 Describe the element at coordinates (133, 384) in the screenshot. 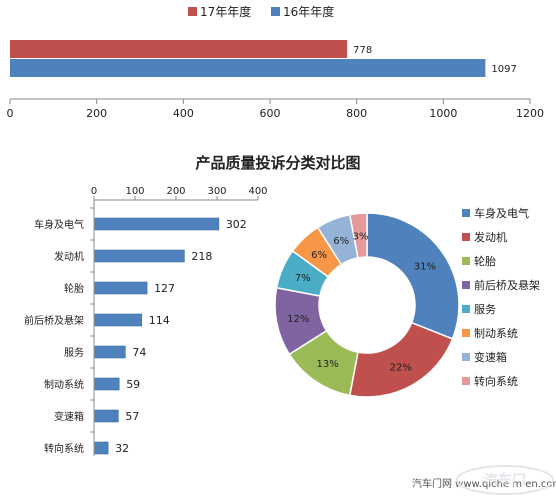

I see `cat-value-5: 59` at that location.